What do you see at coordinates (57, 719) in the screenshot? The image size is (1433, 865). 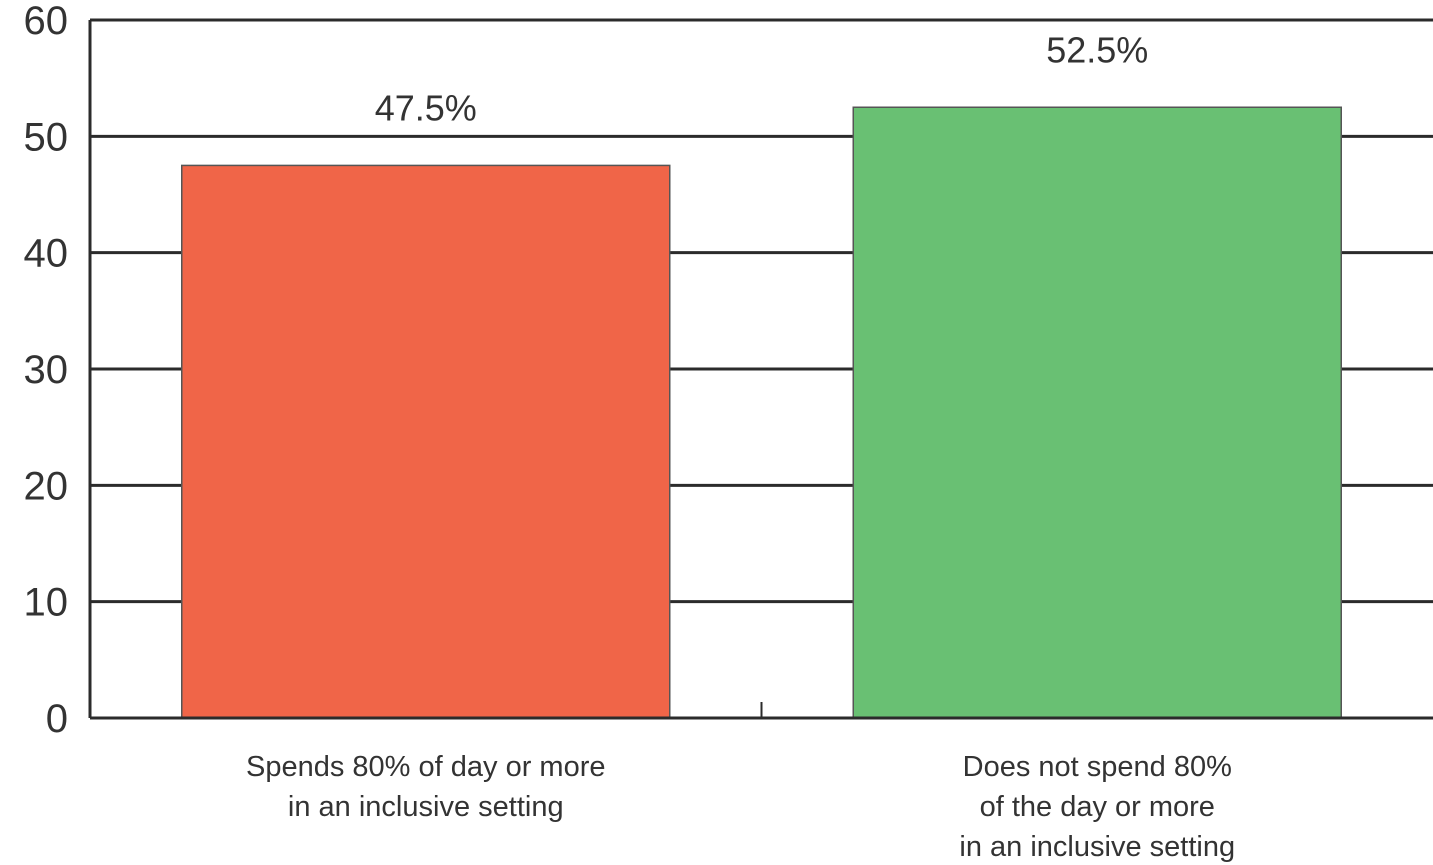 I see `y-tick-label-0: 0` at bounding box center [57, 719].